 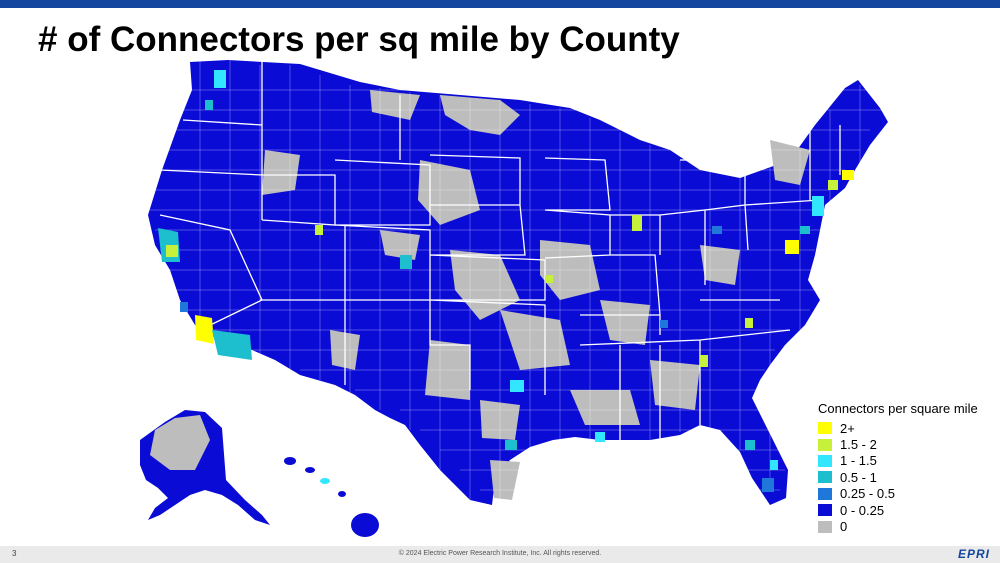 I want to click on epri-logo: EPRI, so click(x=973, y=554).